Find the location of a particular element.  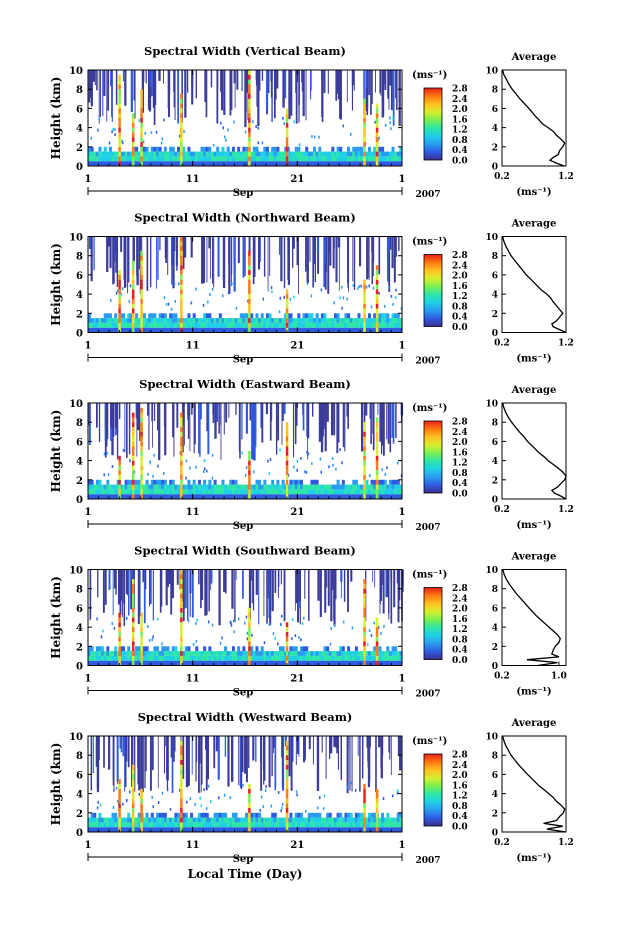

y-axis-label: Height (km) is located at coordinates (56, 284).